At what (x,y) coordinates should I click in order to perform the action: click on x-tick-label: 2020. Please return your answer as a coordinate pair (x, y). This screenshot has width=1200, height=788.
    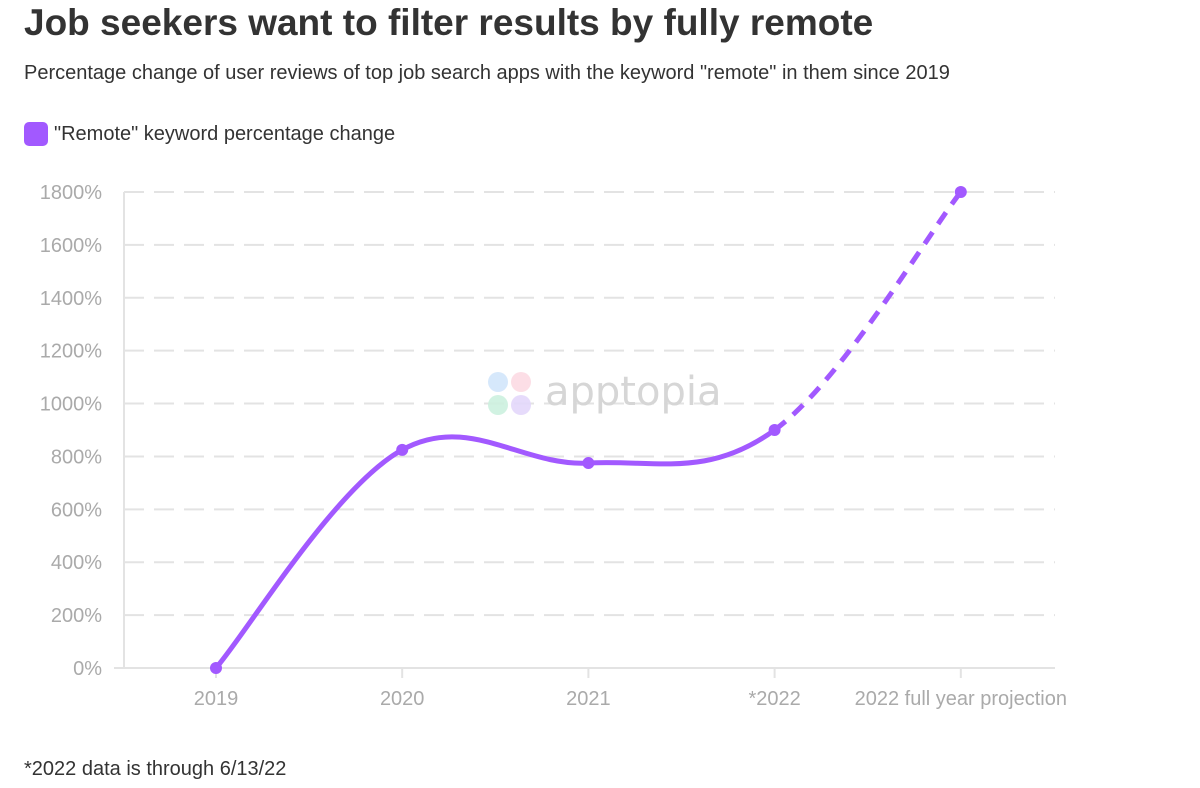
    Looking at the image, I should click on (402, 699).